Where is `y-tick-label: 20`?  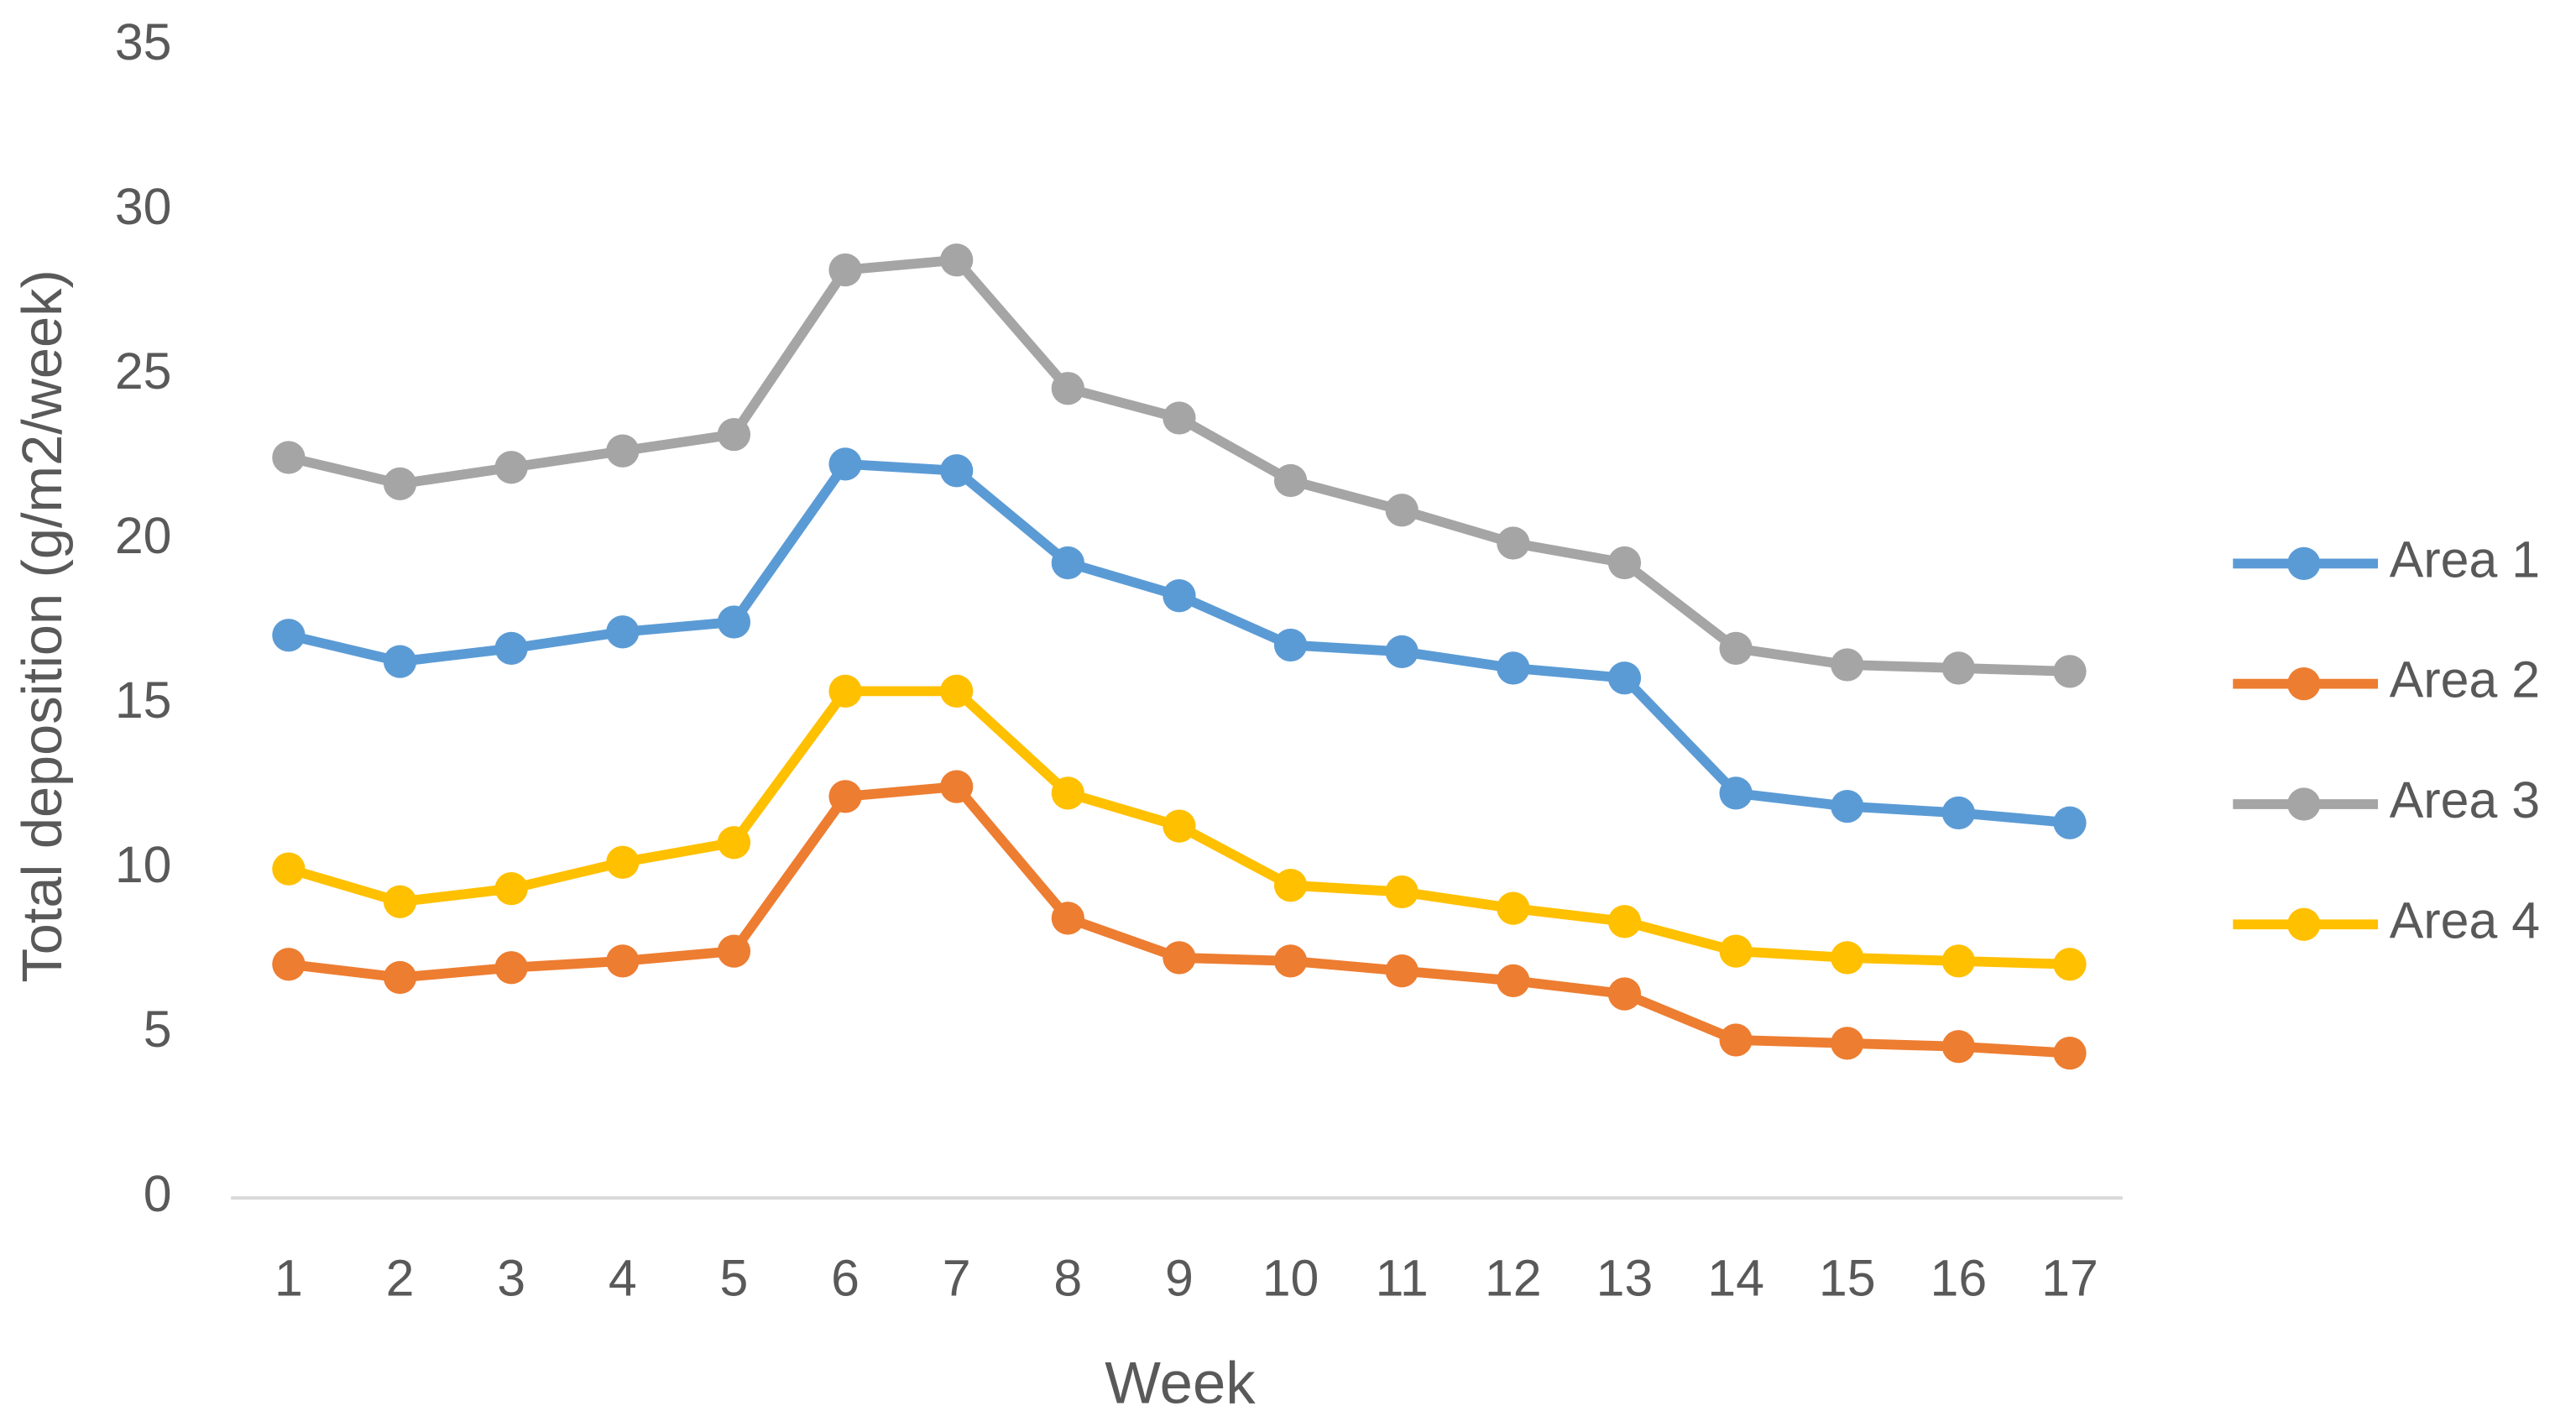
y-tick-label: 20 is located at coordinates (143, 535).